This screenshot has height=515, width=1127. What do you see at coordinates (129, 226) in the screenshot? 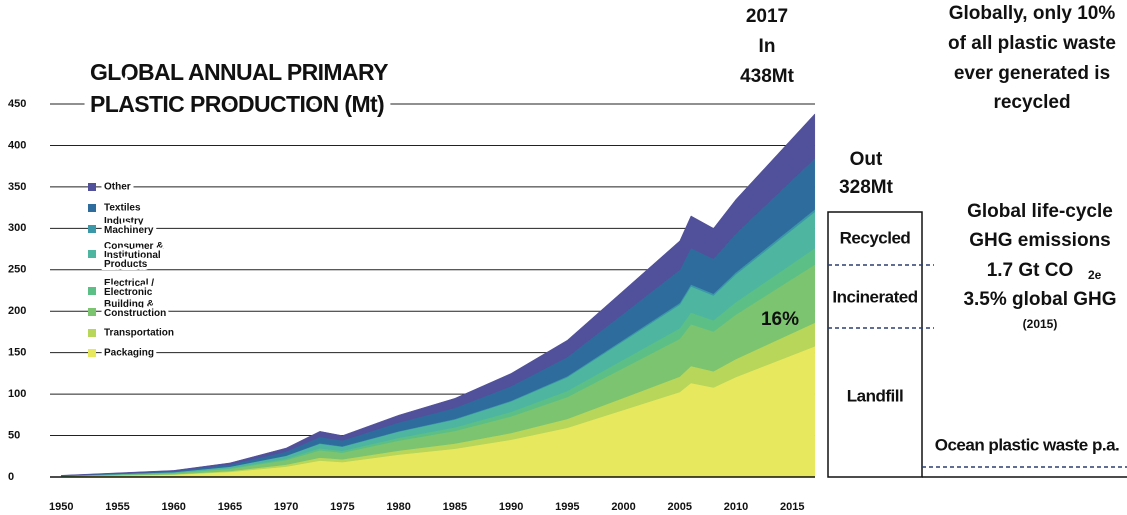
I see `legend-label: Industry Machinery` at bounding box center [129, 226].